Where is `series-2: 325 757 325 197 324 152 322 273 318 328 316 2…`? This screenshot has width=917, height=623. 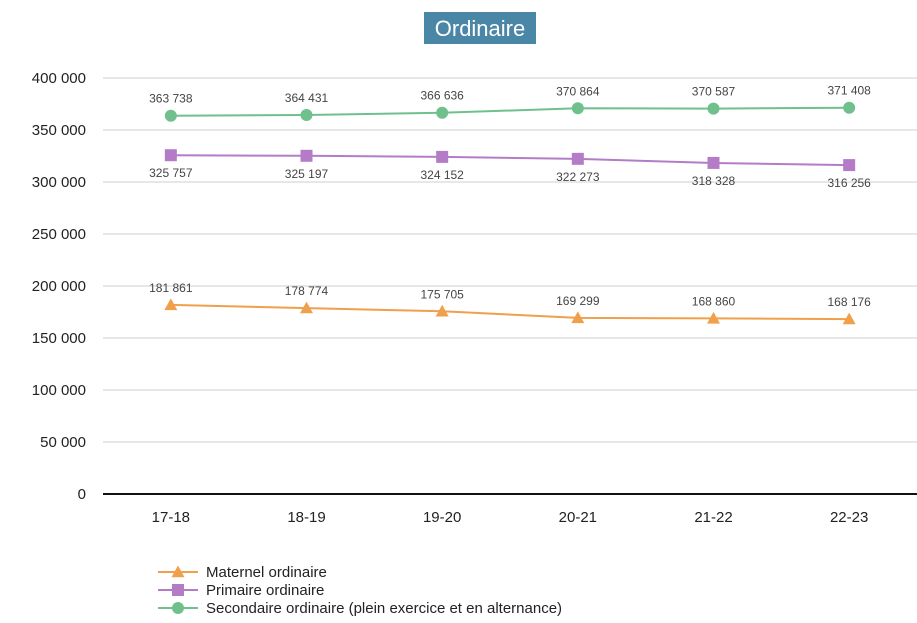
series-2: 325 757 325 197 324 152 322 273 318 328 316 2… is located at coordinates (510, 169).